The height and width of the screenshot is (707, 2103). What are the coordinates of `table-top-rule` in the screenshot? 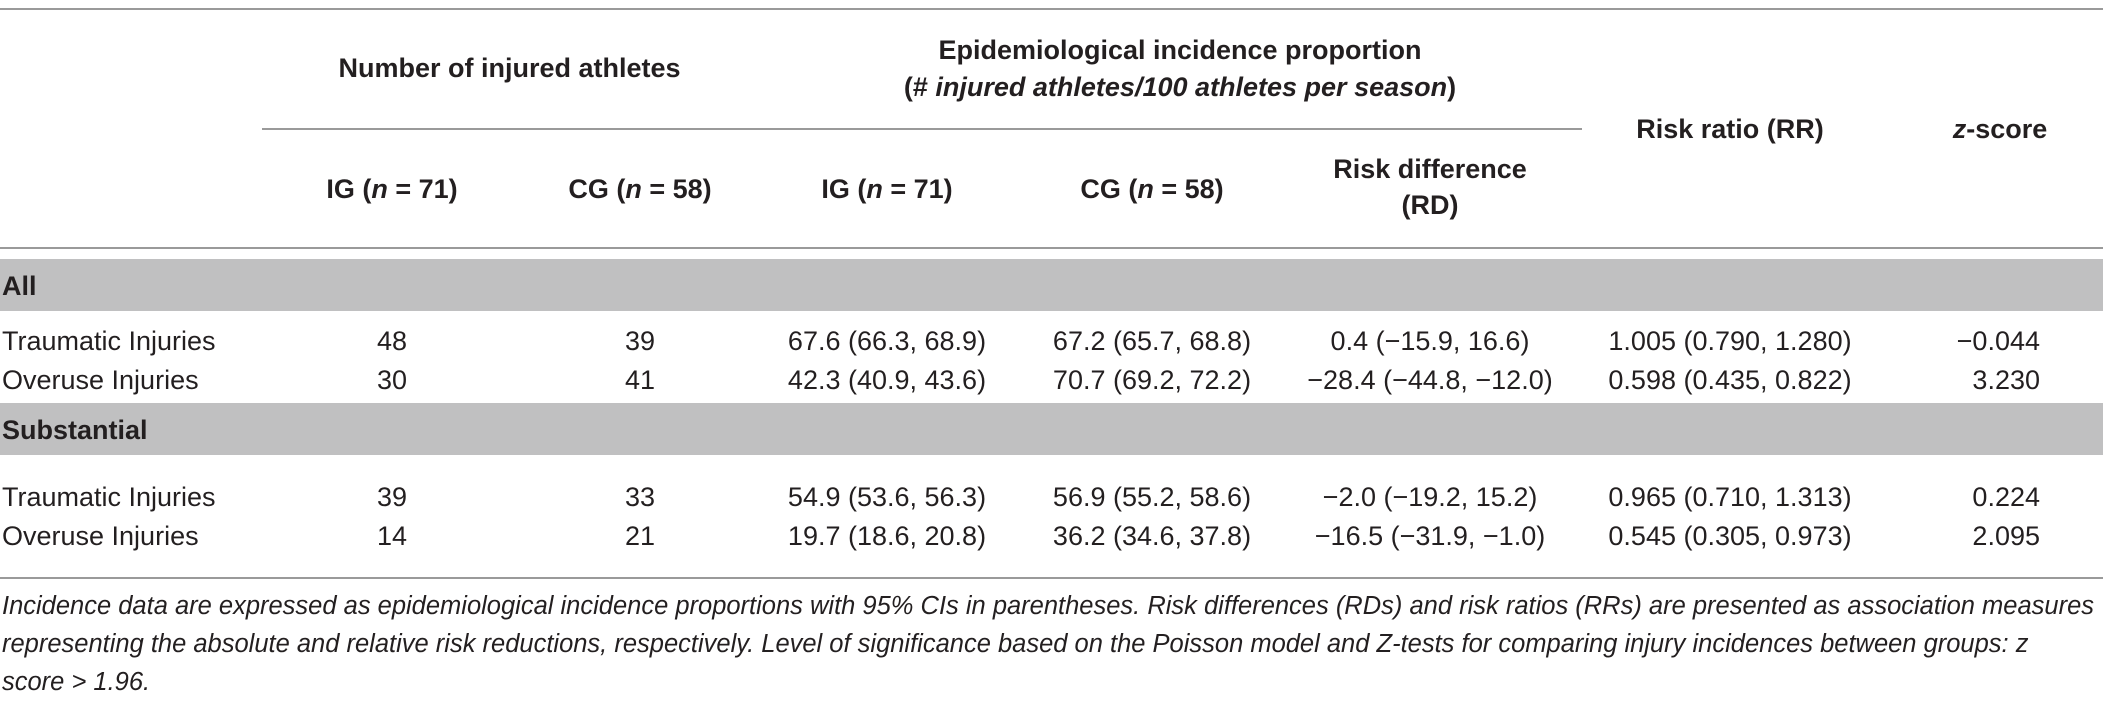 It's located at (1051, 9).